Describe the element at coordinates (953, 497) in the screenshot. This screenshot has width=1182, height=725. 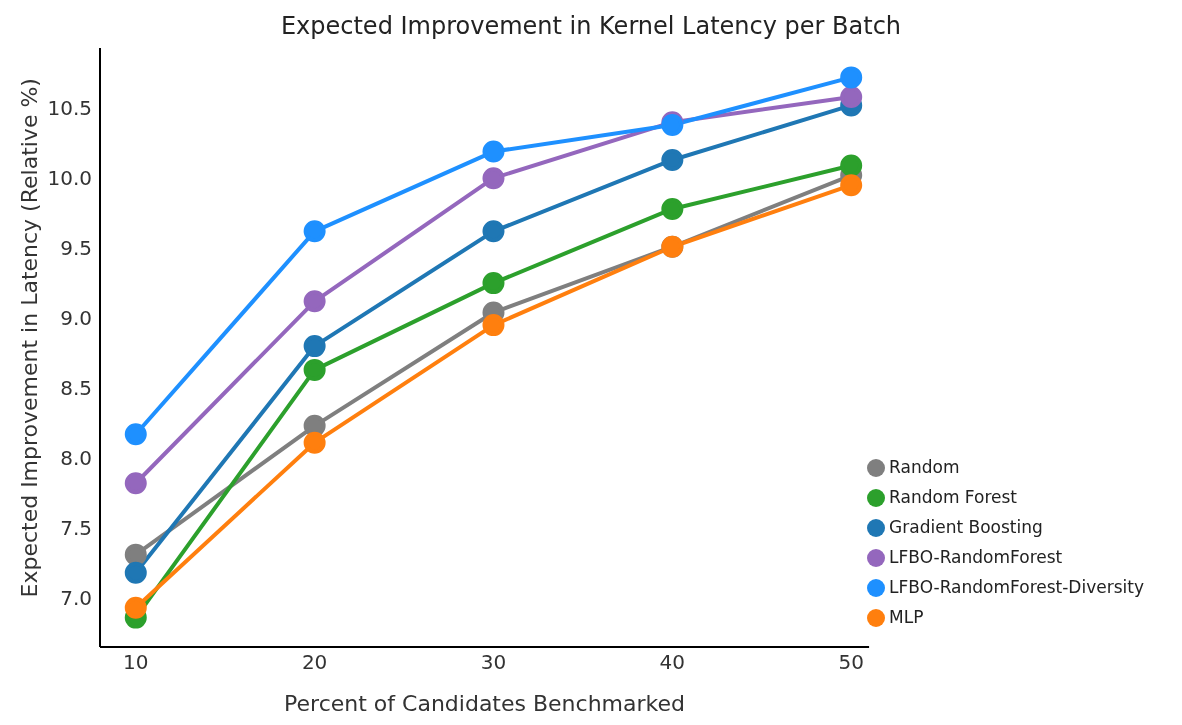
I see `legend-label: Random Forest` at that location.